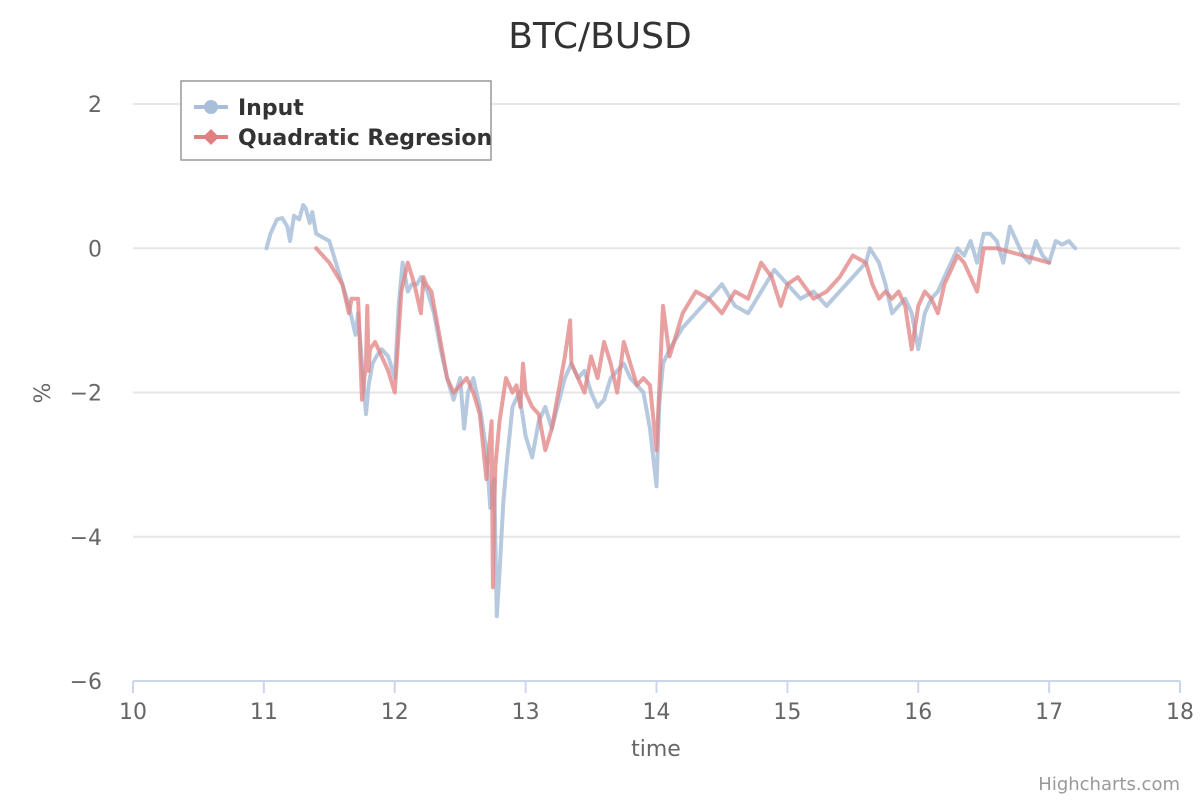  Describe the element at coordinates (271, 108) in the screenshot. I see `legend-label-input: Input` at that location.